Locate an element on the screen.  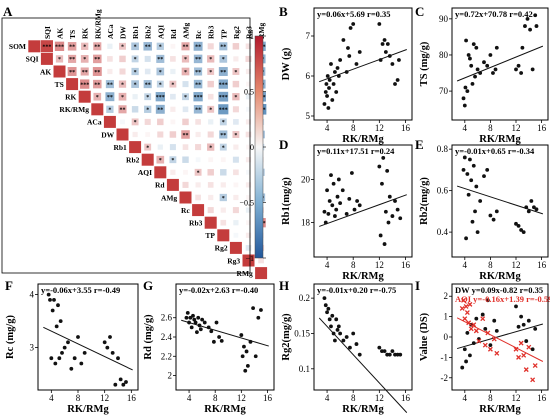
y-tick-label: 0.1 is located at coordinates (304, 369).